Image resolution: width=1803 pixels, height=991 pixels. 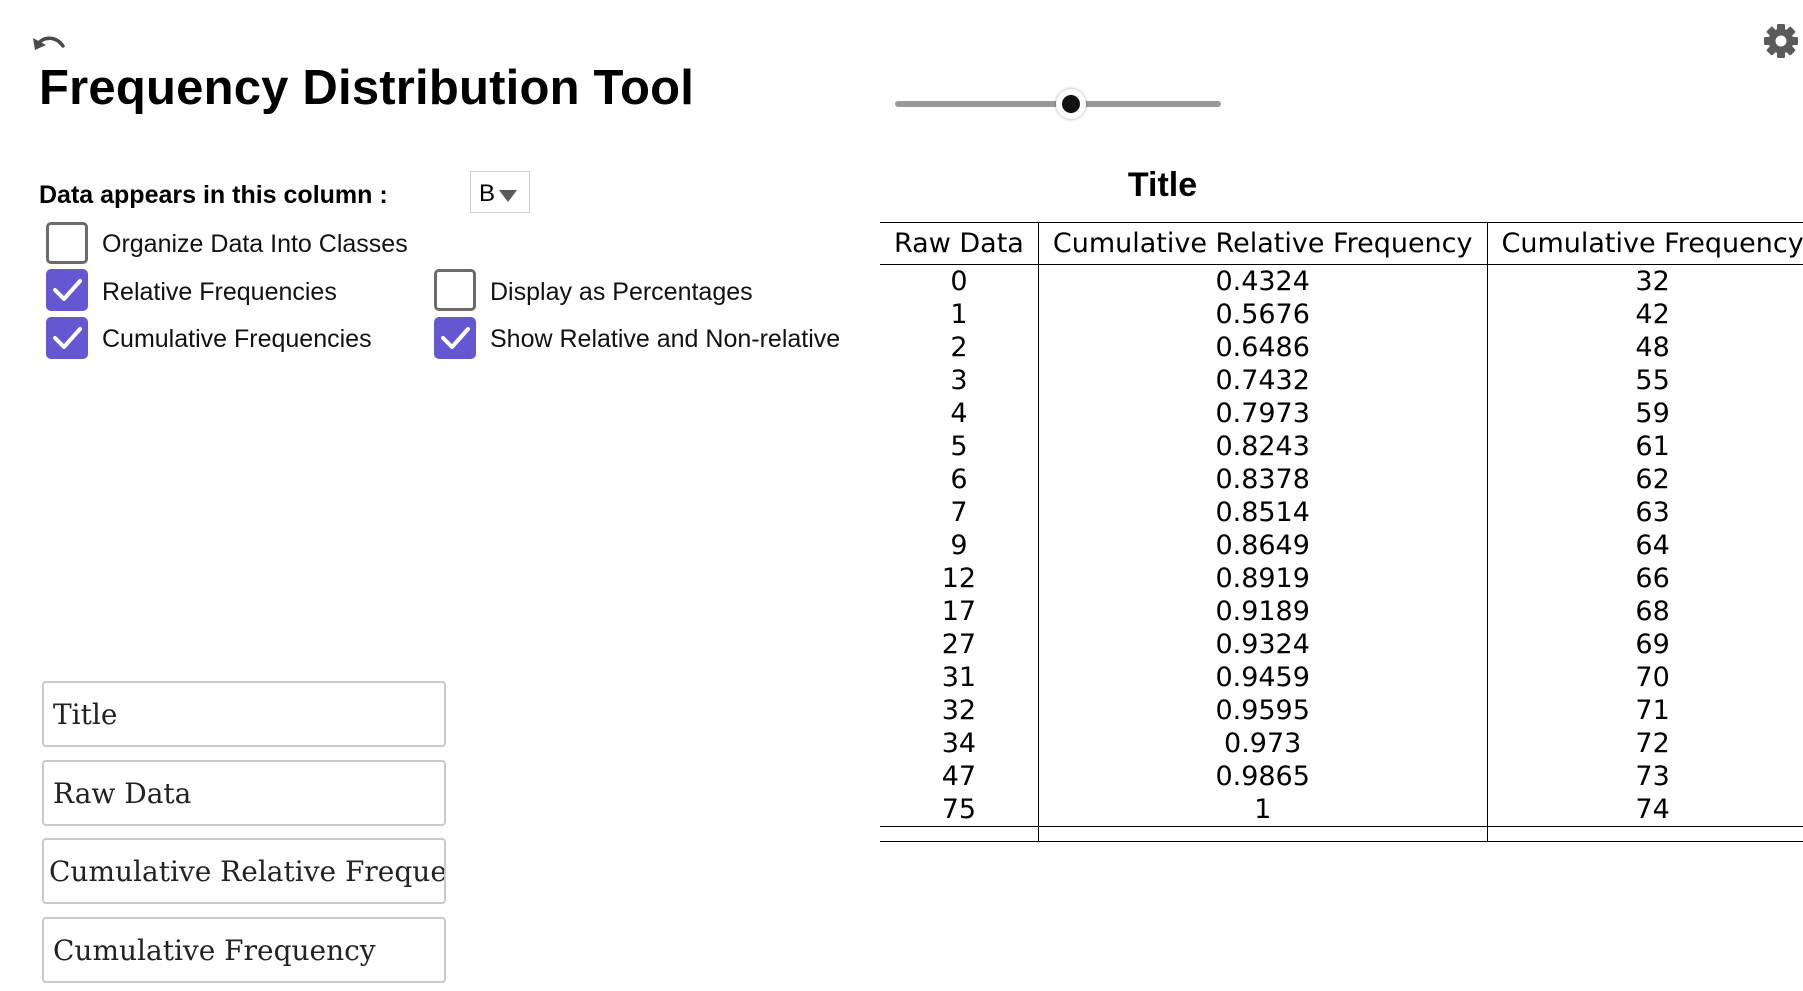 What do you see at coordinates (213, 195) in the screenshot?
I see `column-selector-label: Data appears in this column :` at bounding box center [213, 195].